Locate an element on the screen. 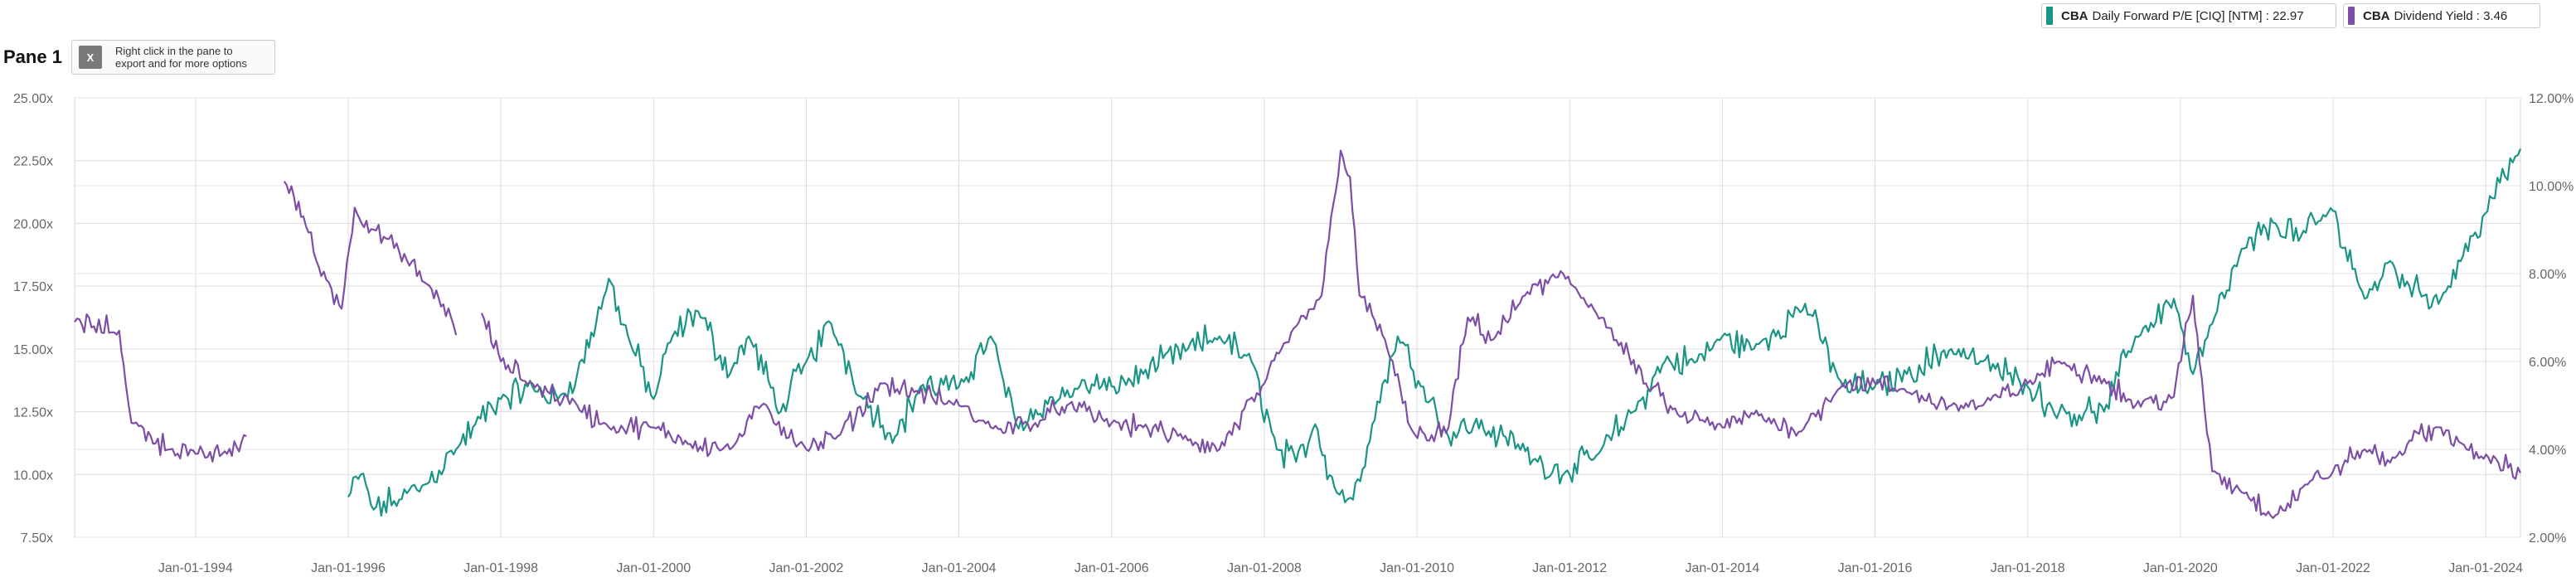 The width and height of the screenshot is (2576, 582). y-left-tick-label: 7.50x is located at coordinates (37, 538).